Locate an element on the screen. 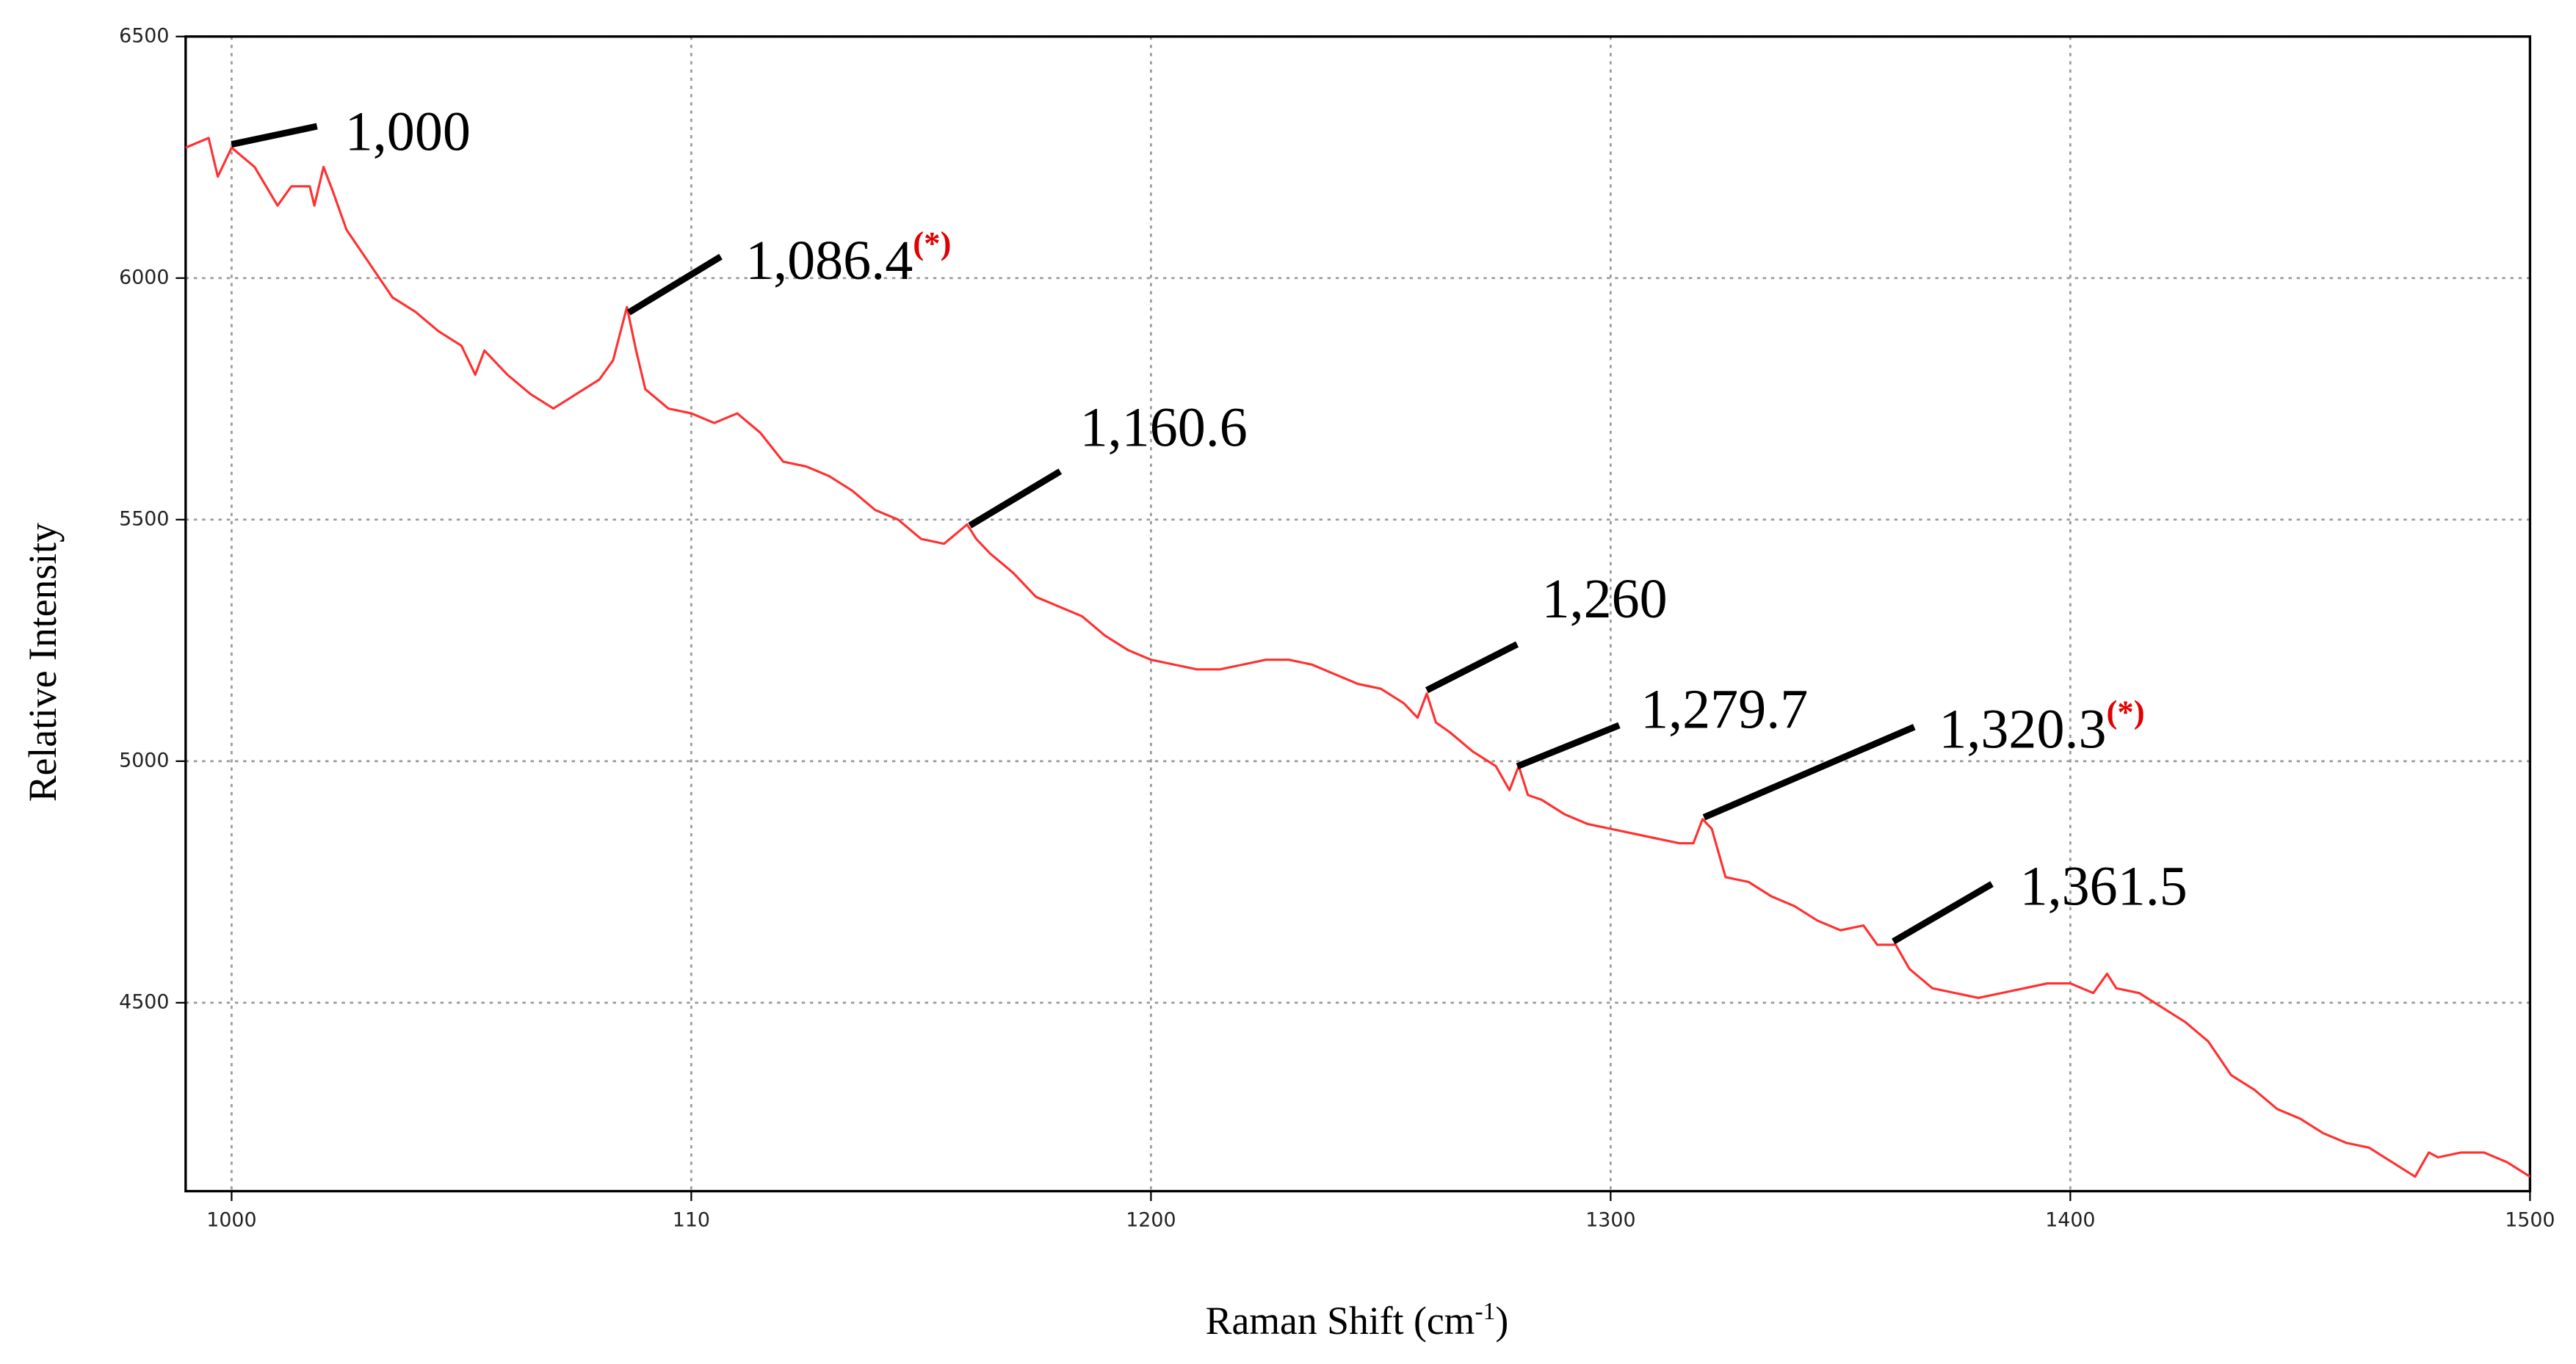 Image resolution: width=2576 pixels, height=1364 pixels. y-tick-label: 5000 is located at coordinates (144, 760).